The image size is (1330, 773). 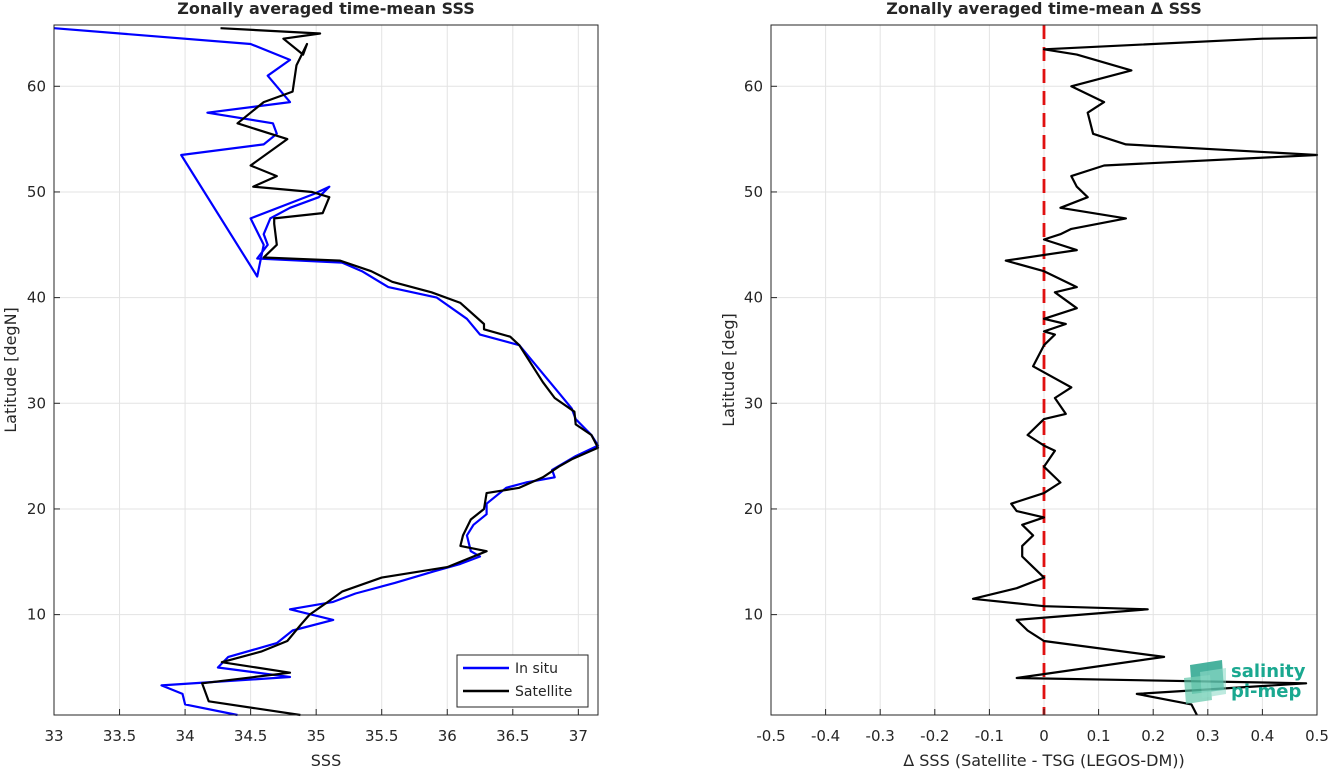 What do you see at coordinates (185, 736) in the screenshot?
I see `x-tick-label: 34` at bounding box center [185, 736].